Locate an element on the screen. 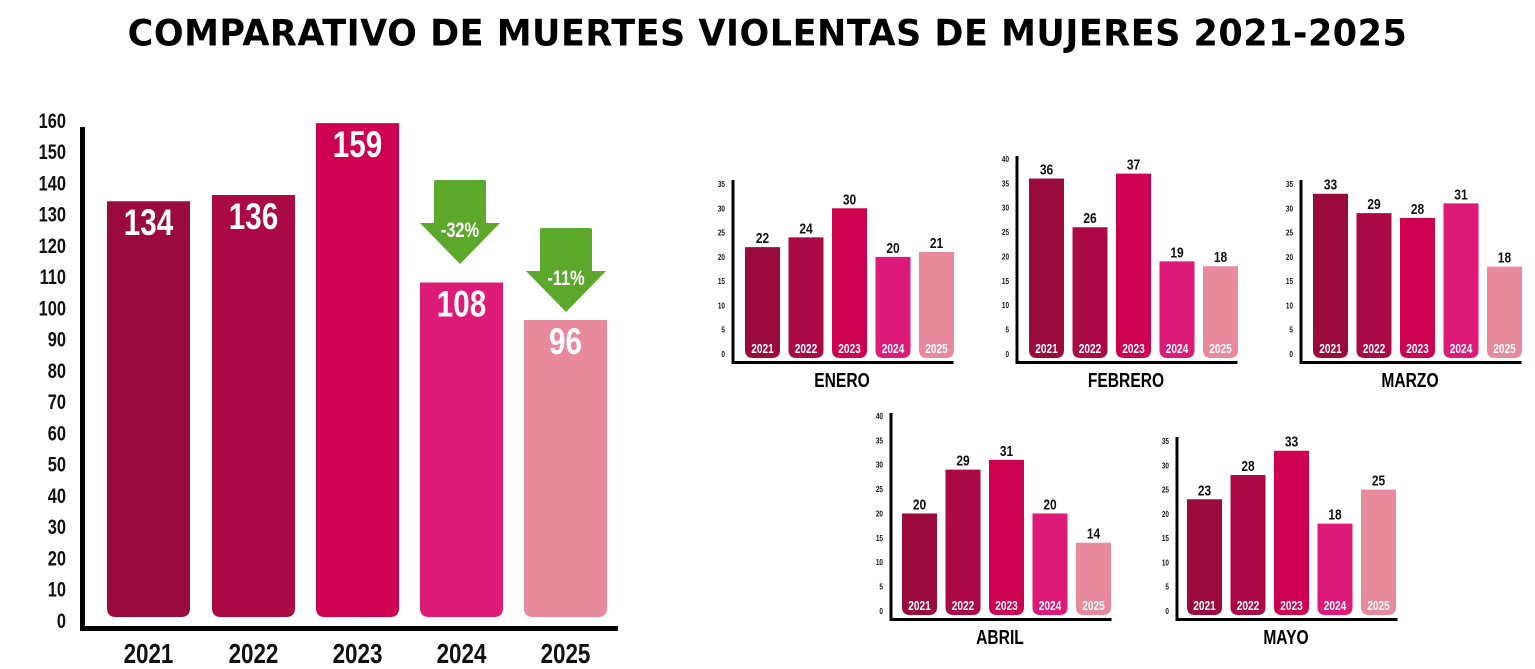  y-tick-label: 140 is located at coordinates (52, 183).